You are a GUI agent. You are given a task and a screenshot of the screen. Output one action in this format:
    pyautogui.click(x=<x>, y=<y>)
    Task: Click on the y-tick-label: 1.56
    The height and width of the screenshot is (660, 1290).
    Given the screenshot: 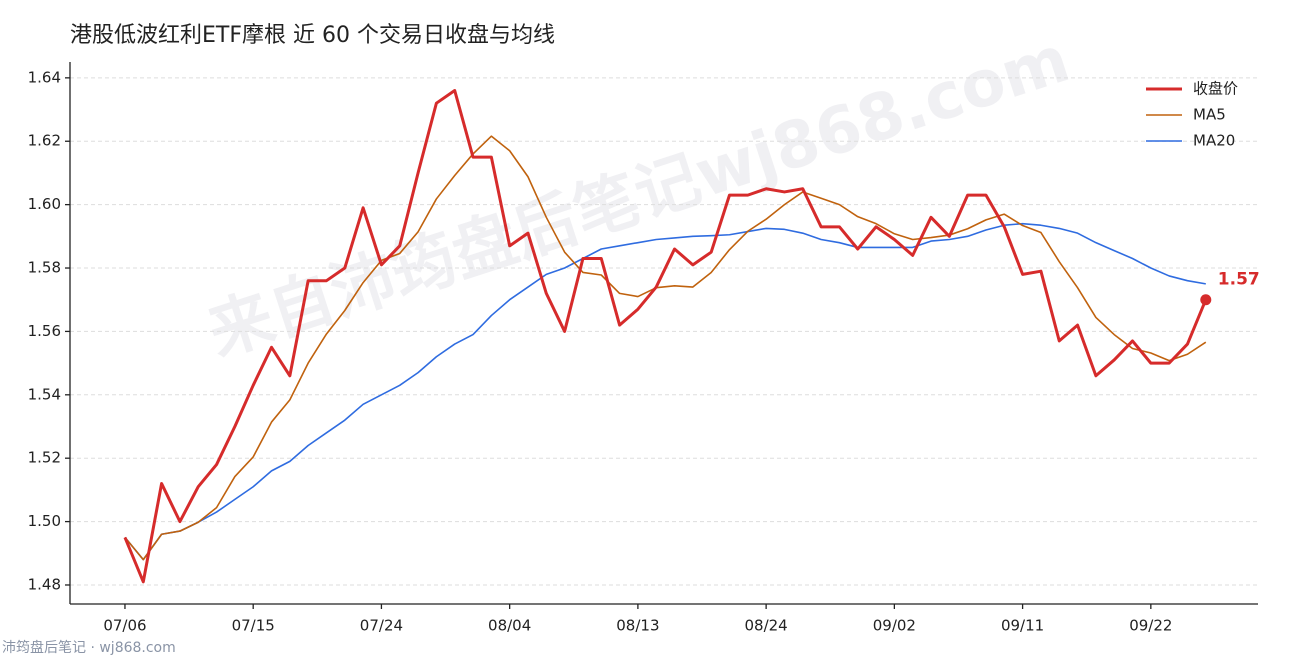 What is the action you would take?
    pyautogui.click(x=44, y=331)
    